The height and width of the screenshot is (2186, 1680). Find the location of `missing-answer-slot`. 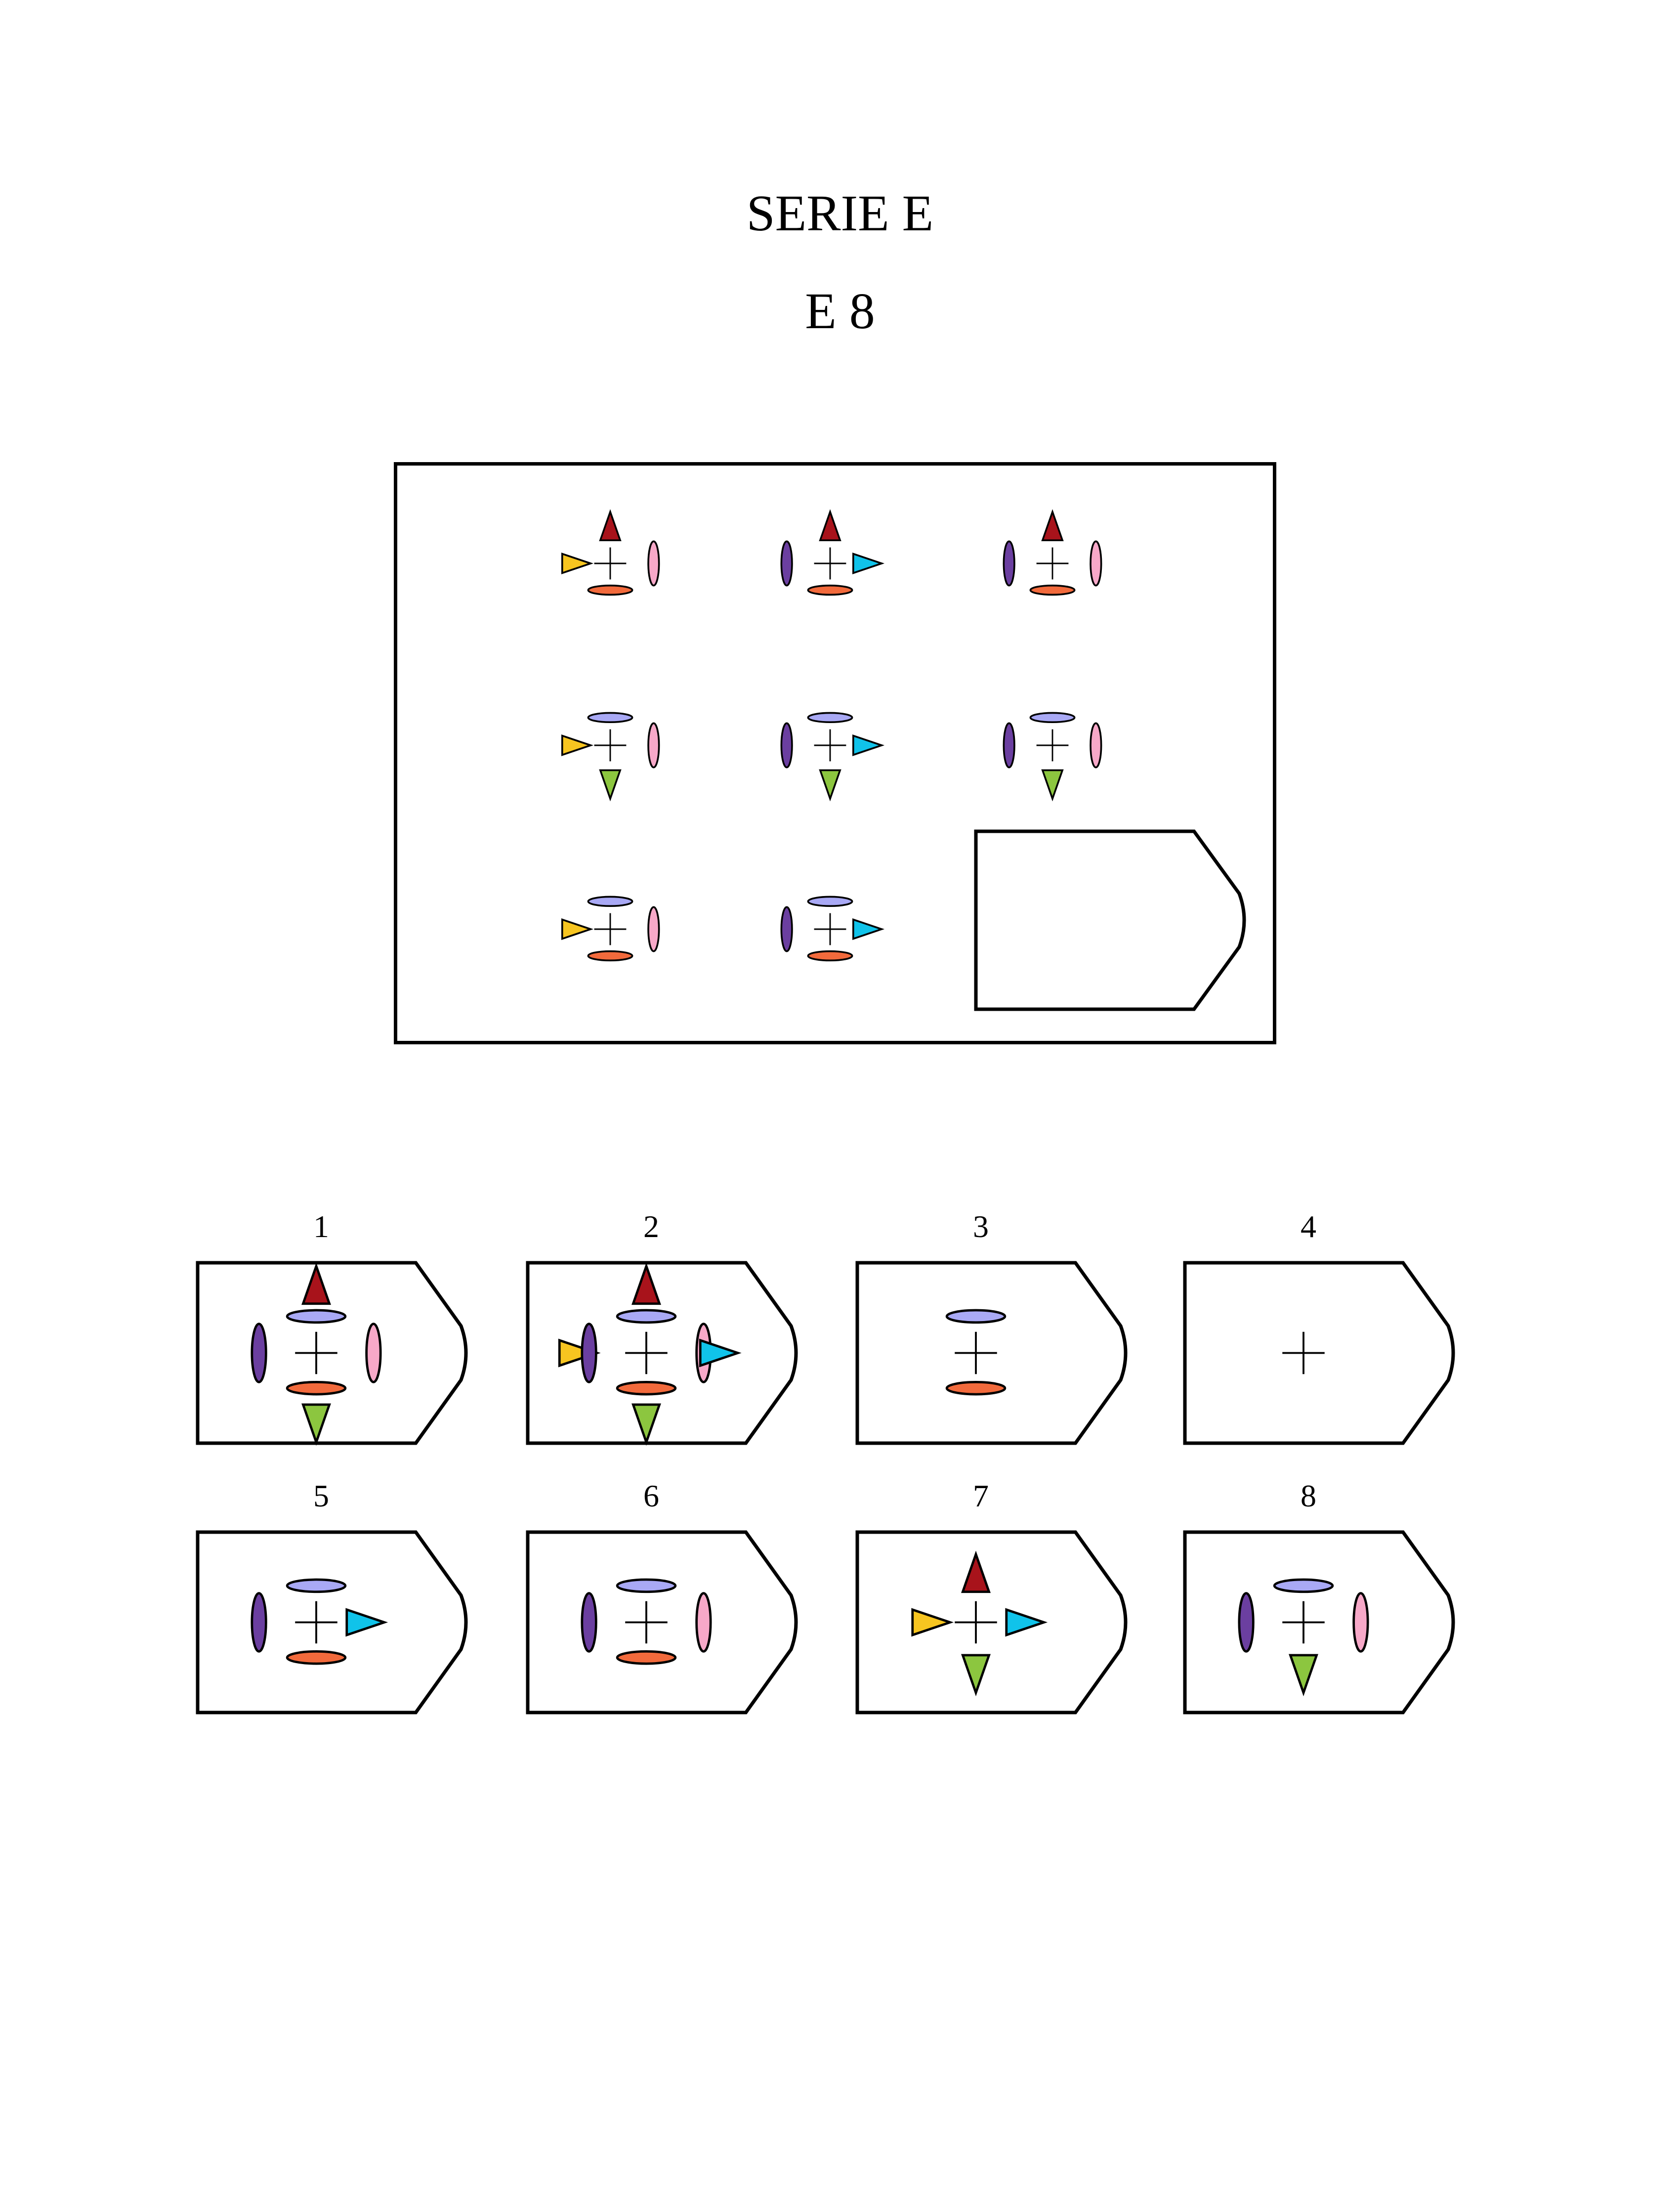

missing-answer-slot is located at coordinates (1110, 920).